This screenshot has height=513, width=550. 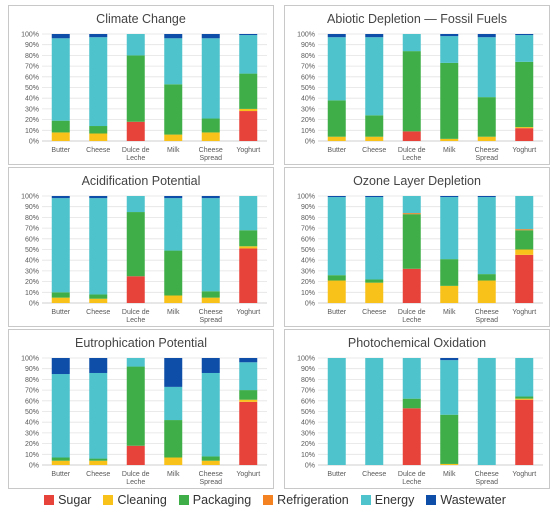 I want to click on chart-title: Abiotic Depletion — Fossil Fuels, so click(x=417, y=19).